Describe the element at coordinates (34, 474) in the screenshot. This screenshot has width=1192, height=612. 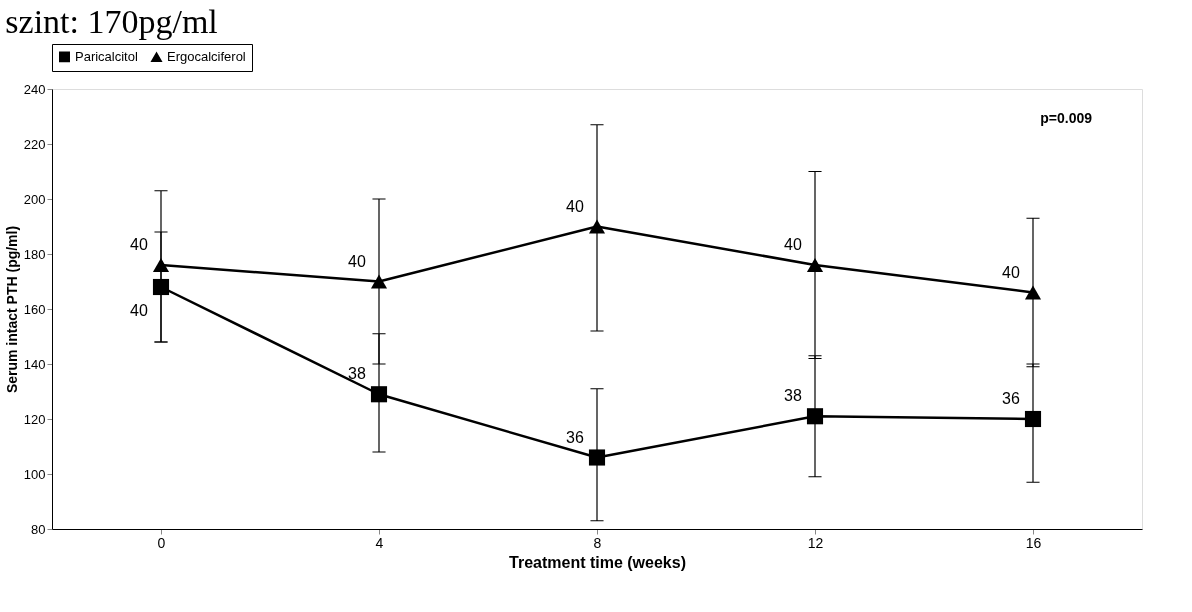
I see `y-tick-label: 100` at that location.